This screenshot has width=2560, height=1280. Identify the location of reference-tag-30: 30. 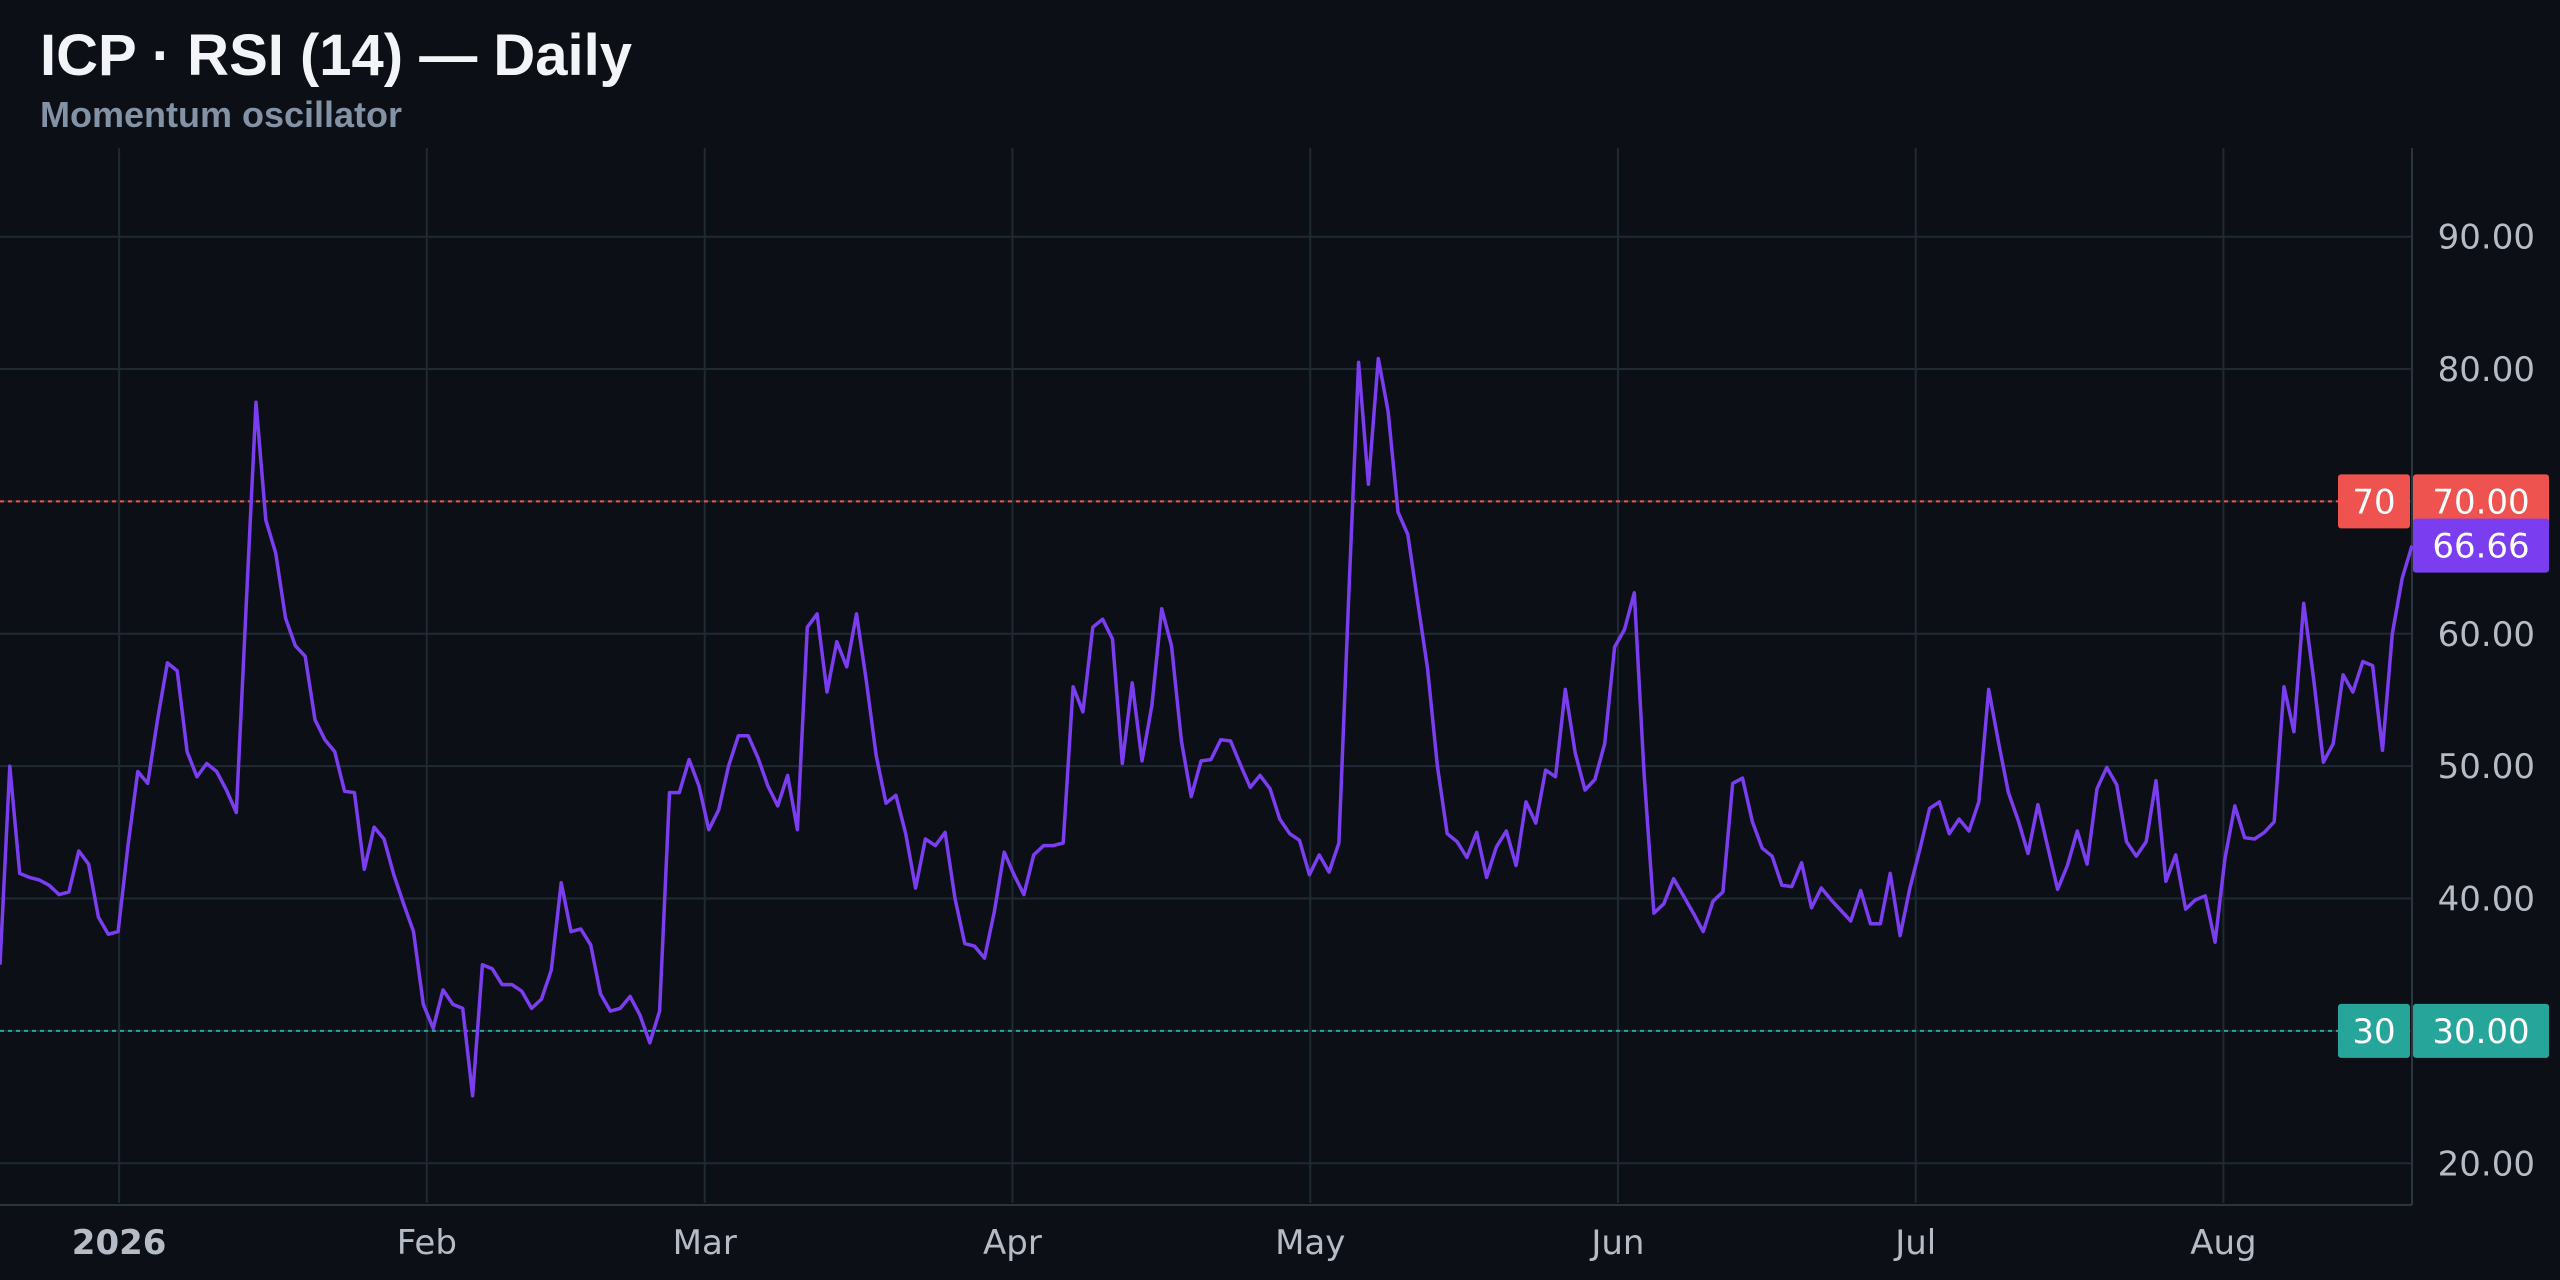
(2373, 1032).